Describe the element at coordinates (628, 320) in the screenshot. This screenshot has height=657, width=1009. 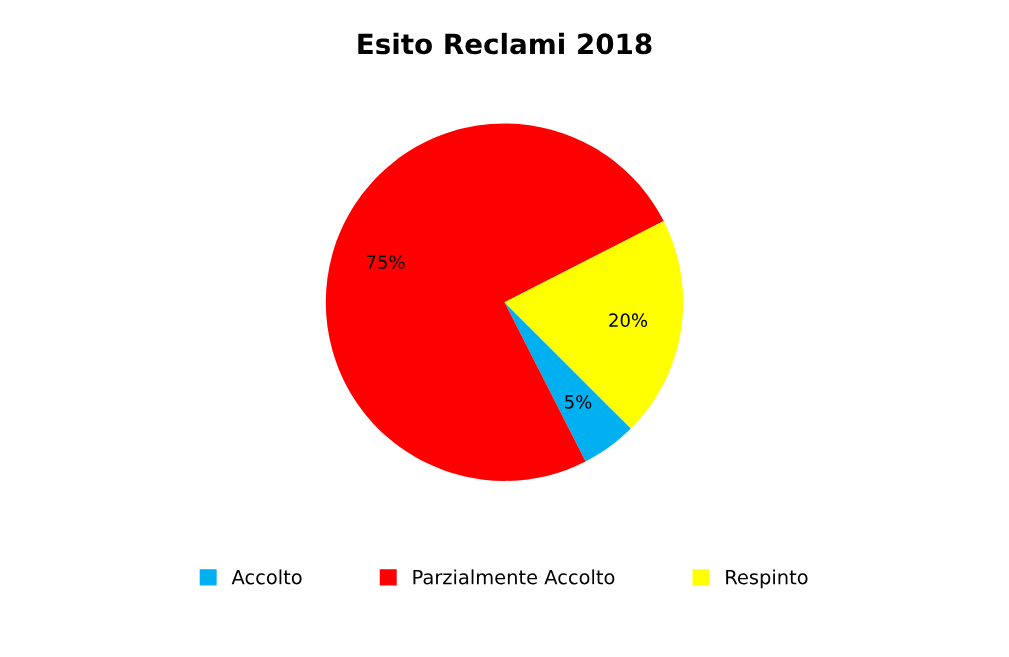
I see `data-label: 20%` at that location.